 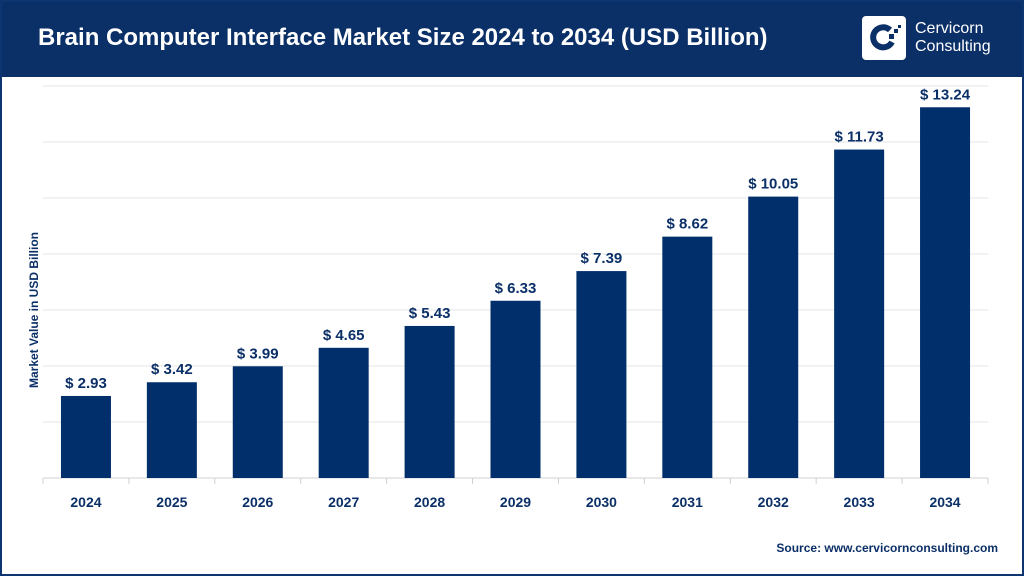 What do you see at coordinates (945, 292) in the screenshot?
I see `bar-2034` at bounding box center [945, 292].